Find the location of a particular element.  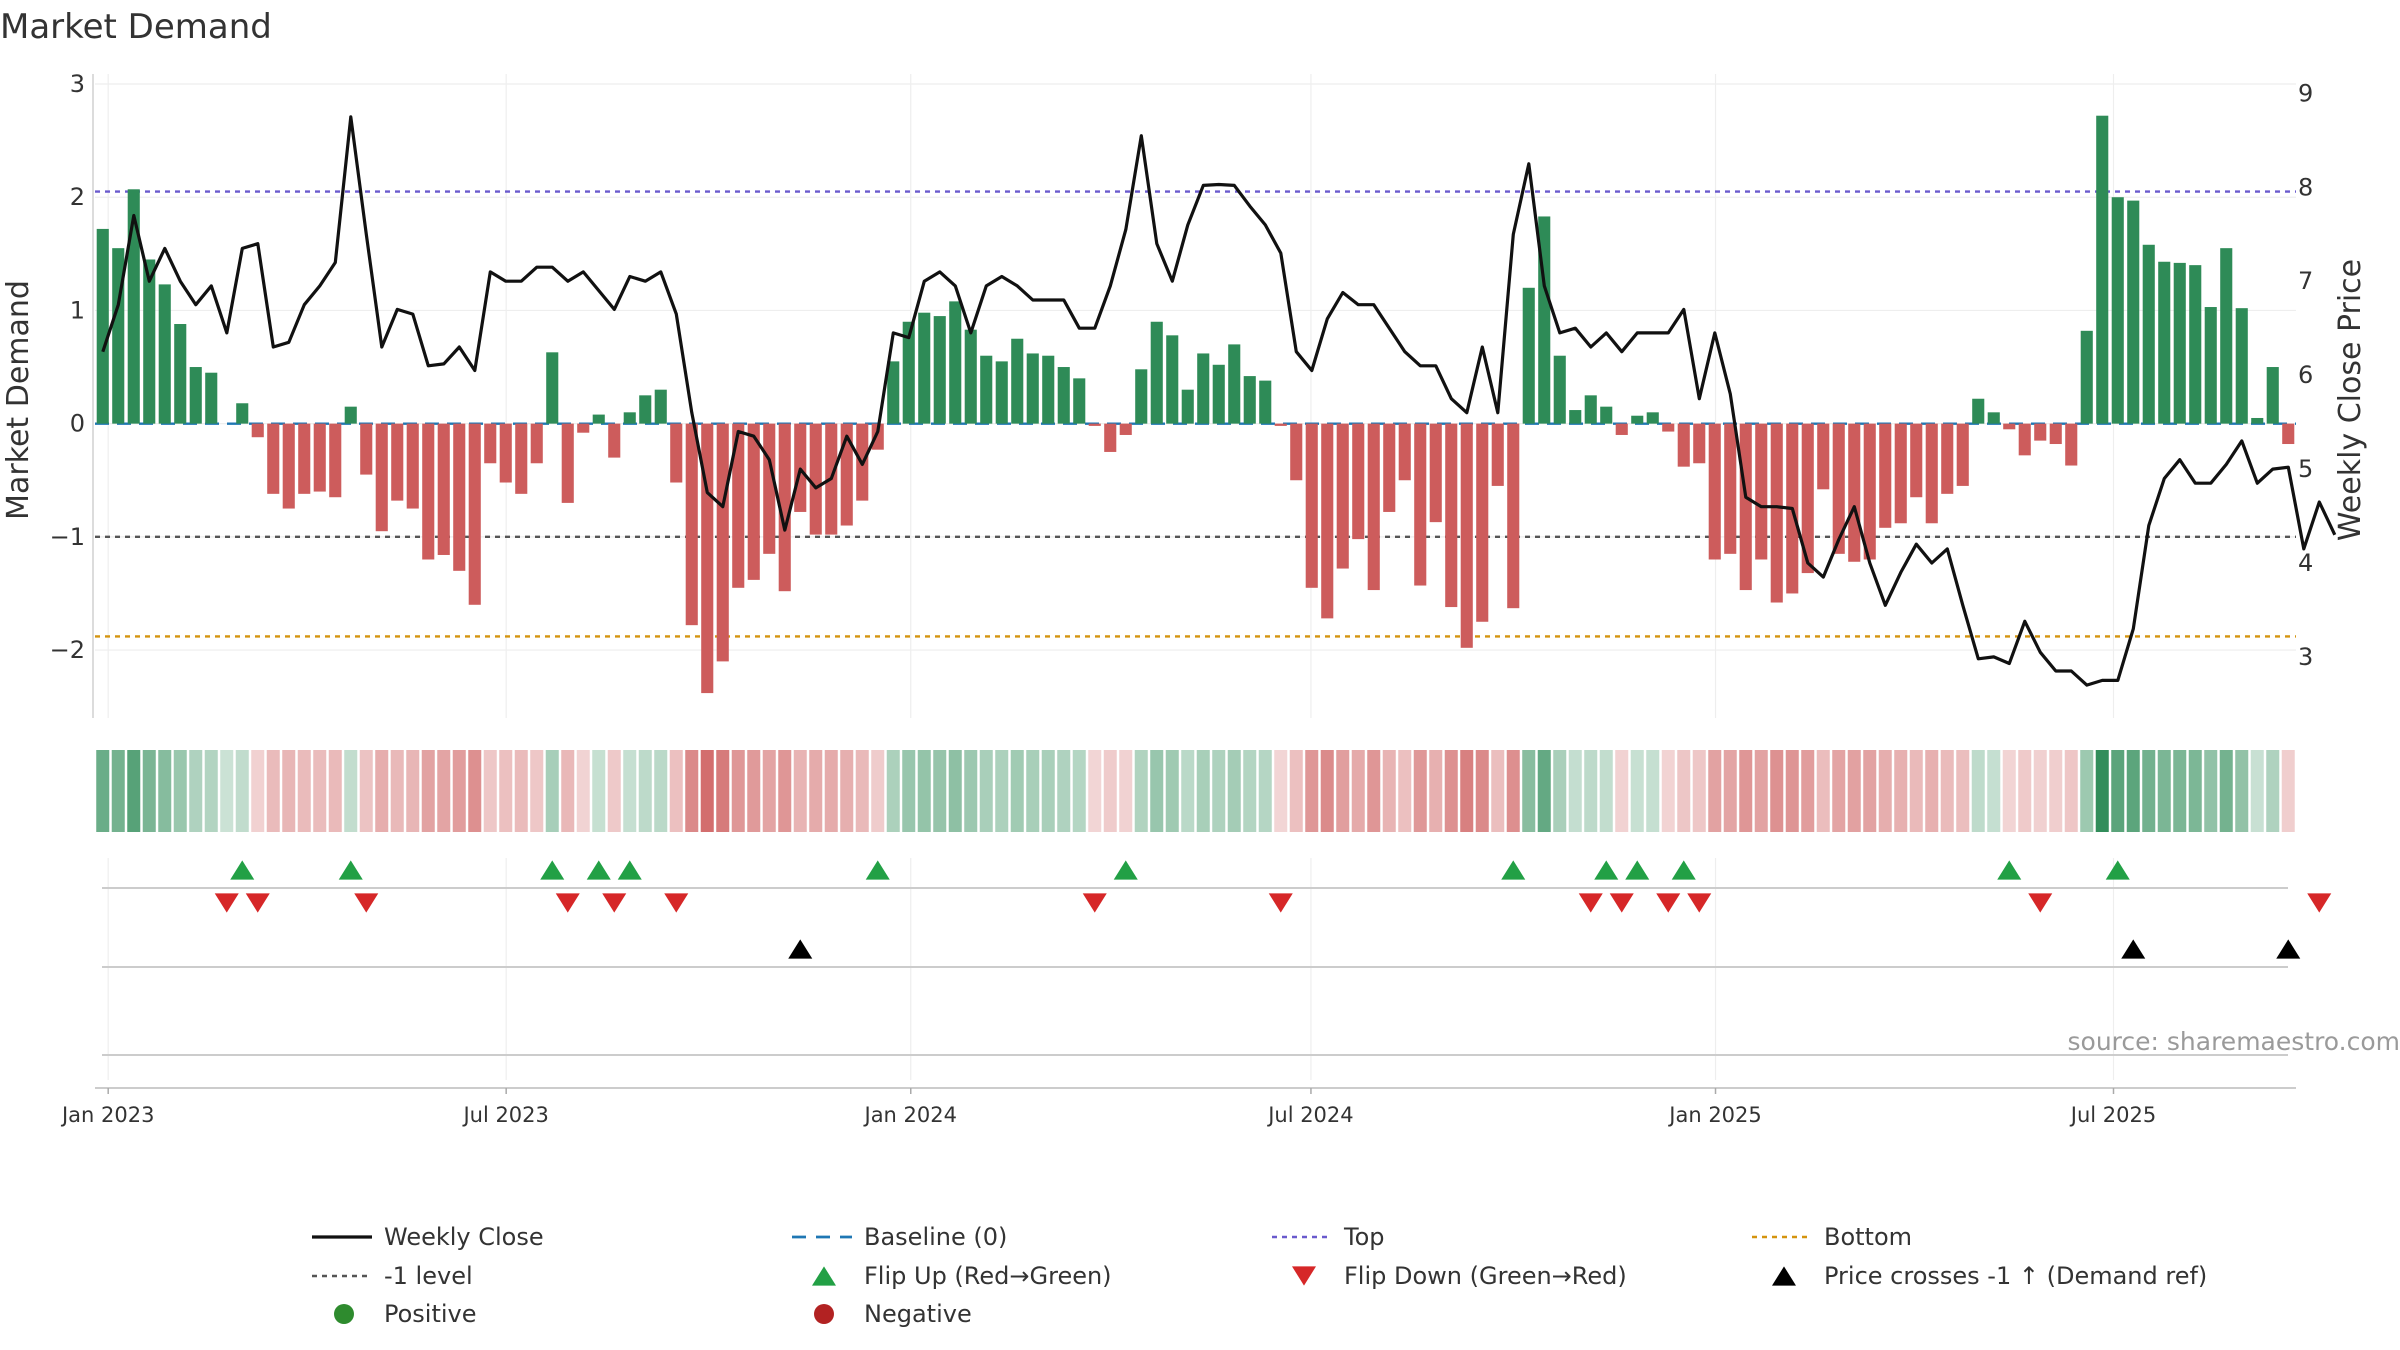

x-tick-label: Jul 2023 is located at coordinates (504, 1115).